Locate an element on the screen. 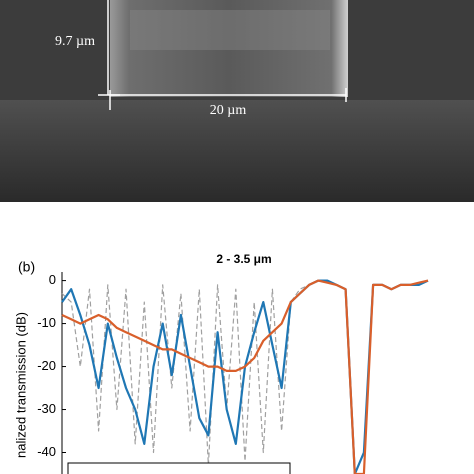 This screenshot has width=474, height=474. y-tick-label: -40 is located at coordinates (46, 451).